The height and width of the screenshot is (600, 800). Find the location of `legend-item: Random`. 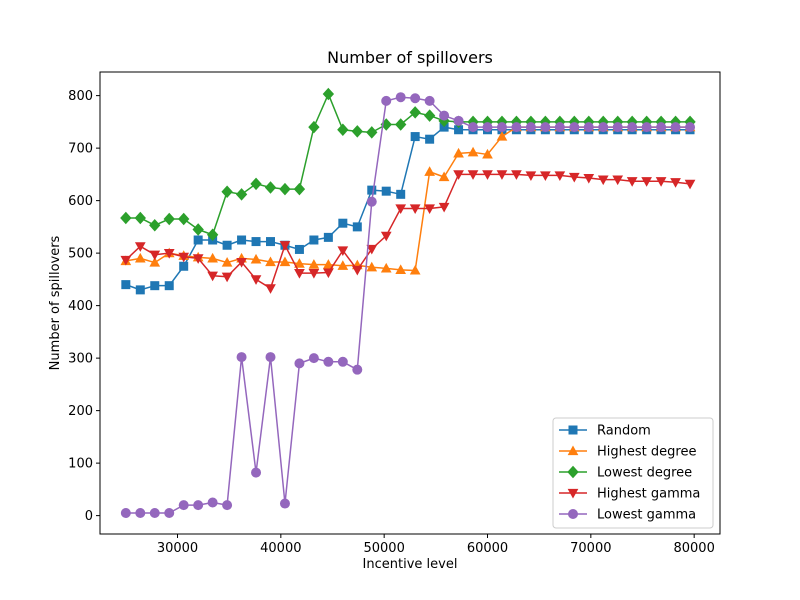

legend-item: Random is located at coordinates (605, 431).